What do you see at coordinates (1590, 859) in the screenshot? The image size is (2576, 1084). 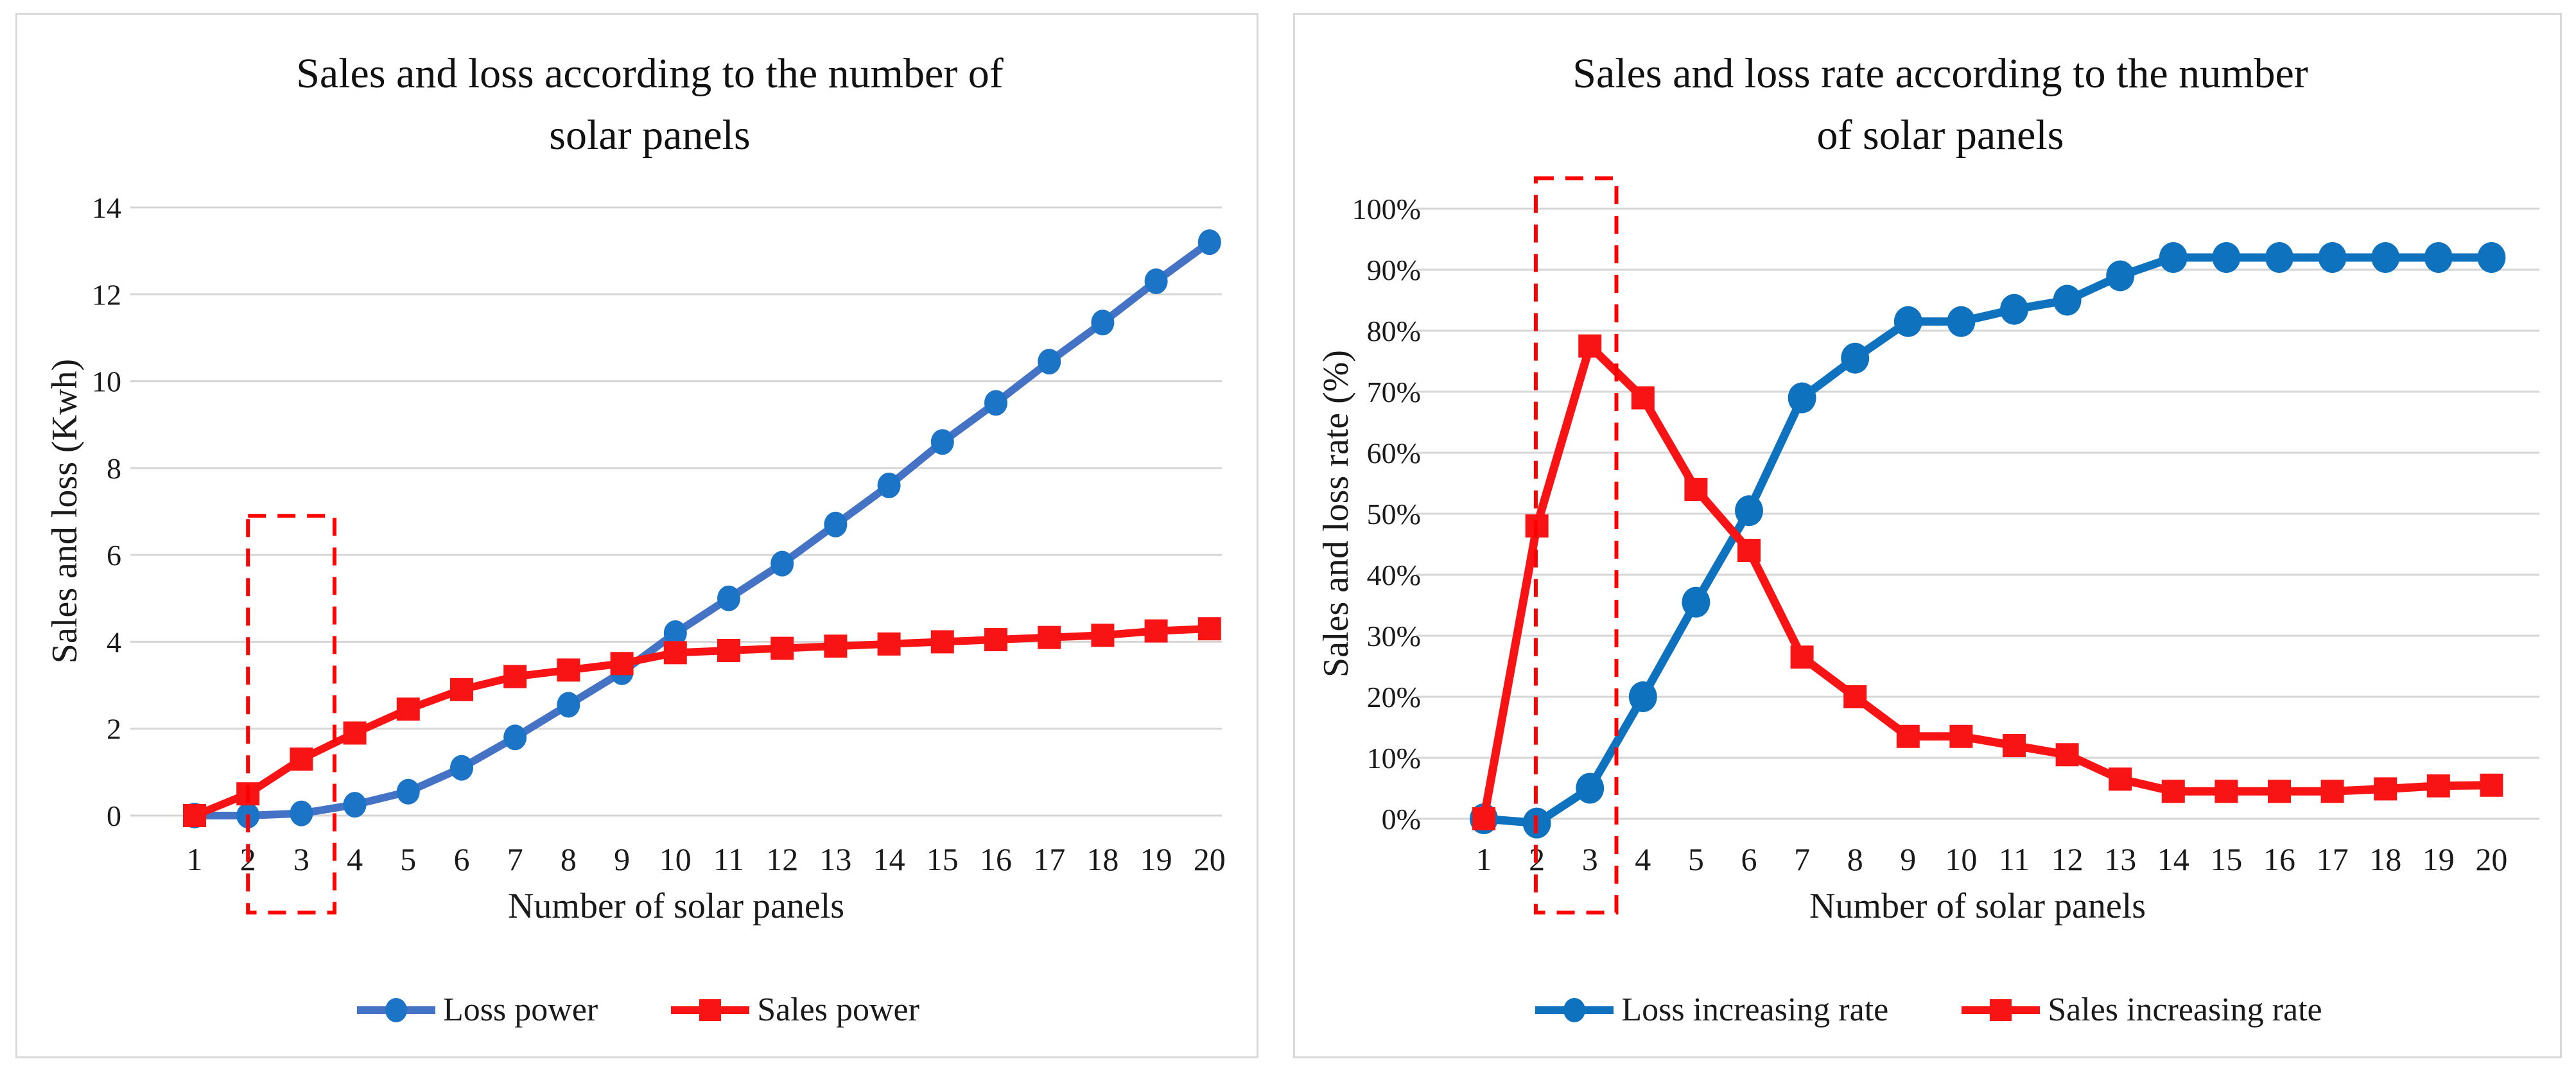 I see `x-tick-label: 3` at bounding box center [1590, 859].